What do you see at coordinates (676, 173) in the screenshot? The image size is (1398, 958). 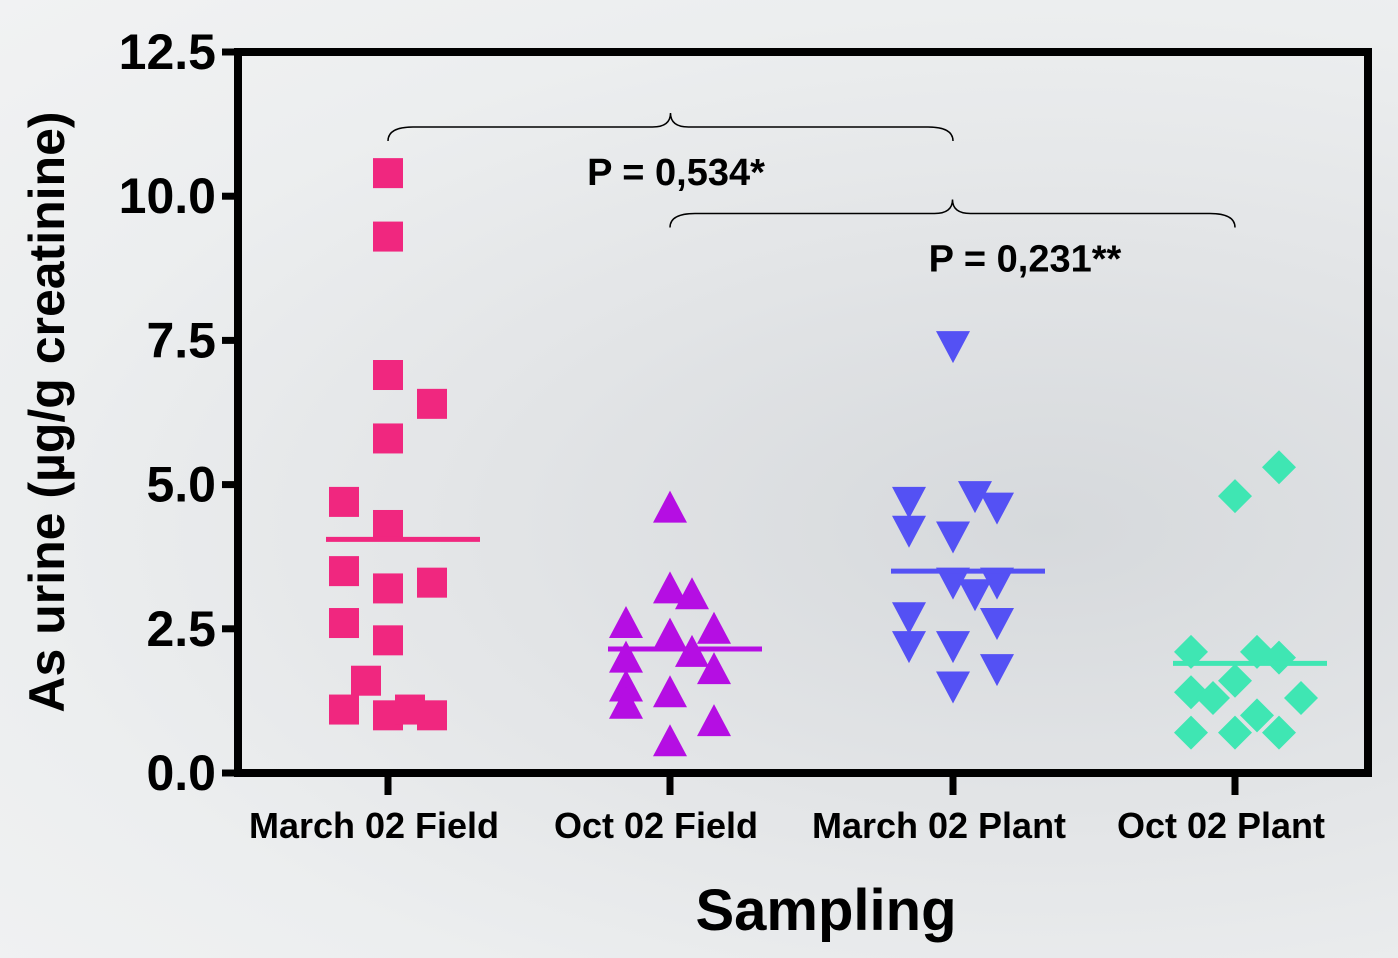 I see `p-value-label: P = 0,534*` at bounding box center [676, 173].